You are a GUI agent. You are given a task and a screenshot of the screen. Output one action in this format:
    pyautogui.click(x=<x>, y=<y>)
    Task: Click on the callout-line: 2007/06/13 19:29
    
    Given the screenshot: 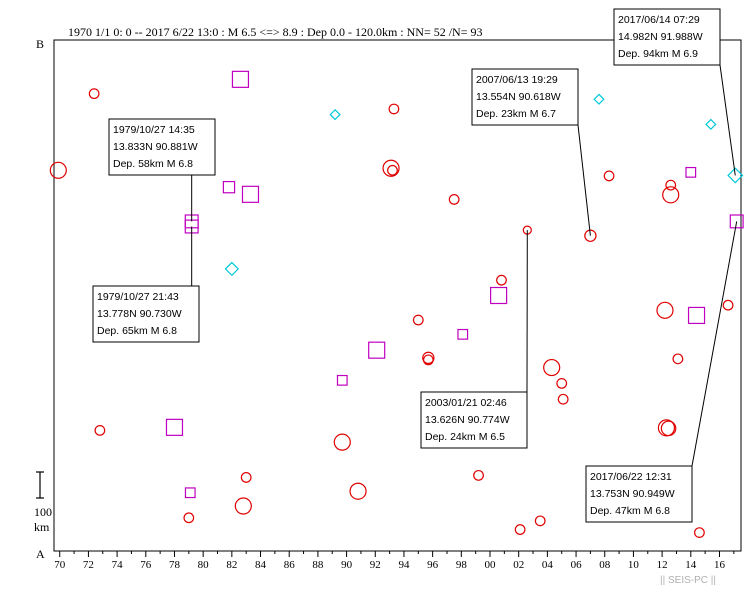 What is the action you would take?
    pyautogui.click(x=517, y=80)
    